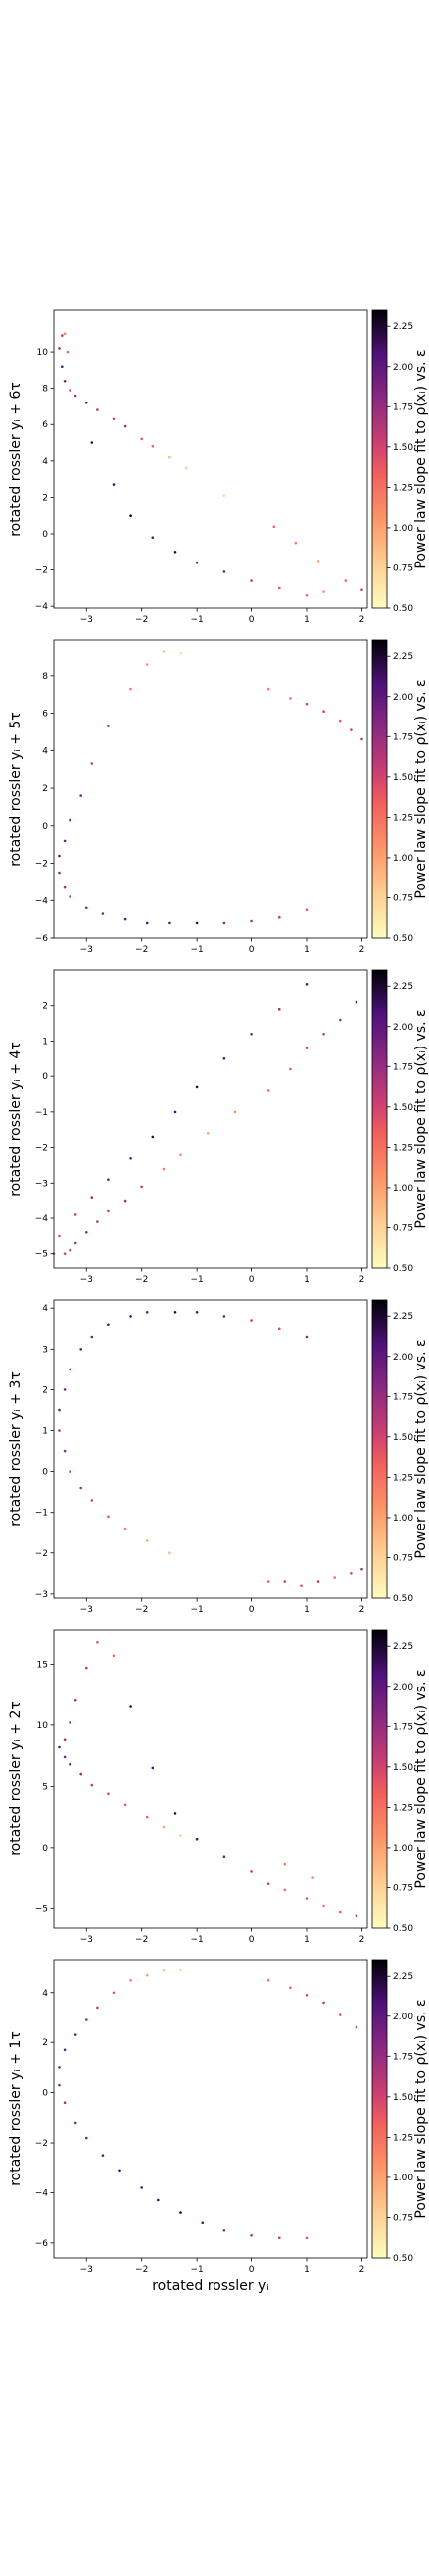  I want to click on x-tick-label: 0, so click(252, 2270).